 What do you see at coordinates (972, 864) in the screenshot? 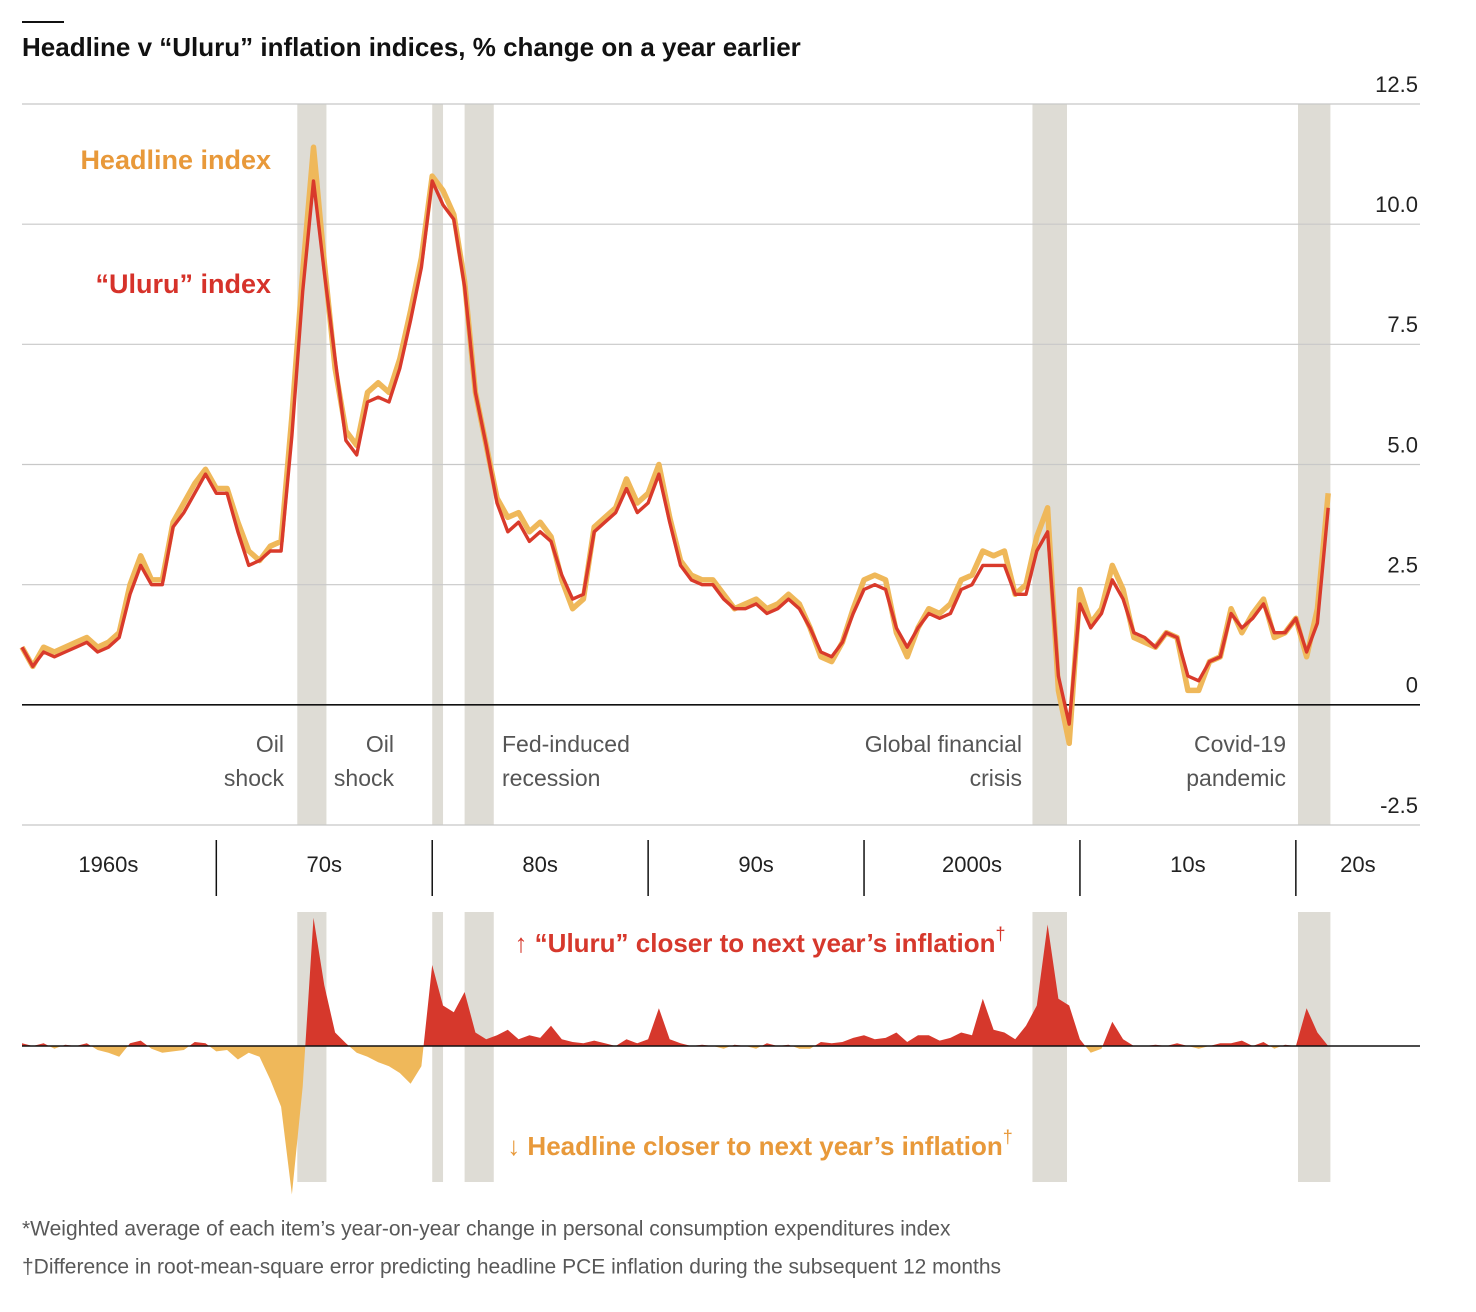
I see `decade-label: 2000s` at bounding box center [972, 864].